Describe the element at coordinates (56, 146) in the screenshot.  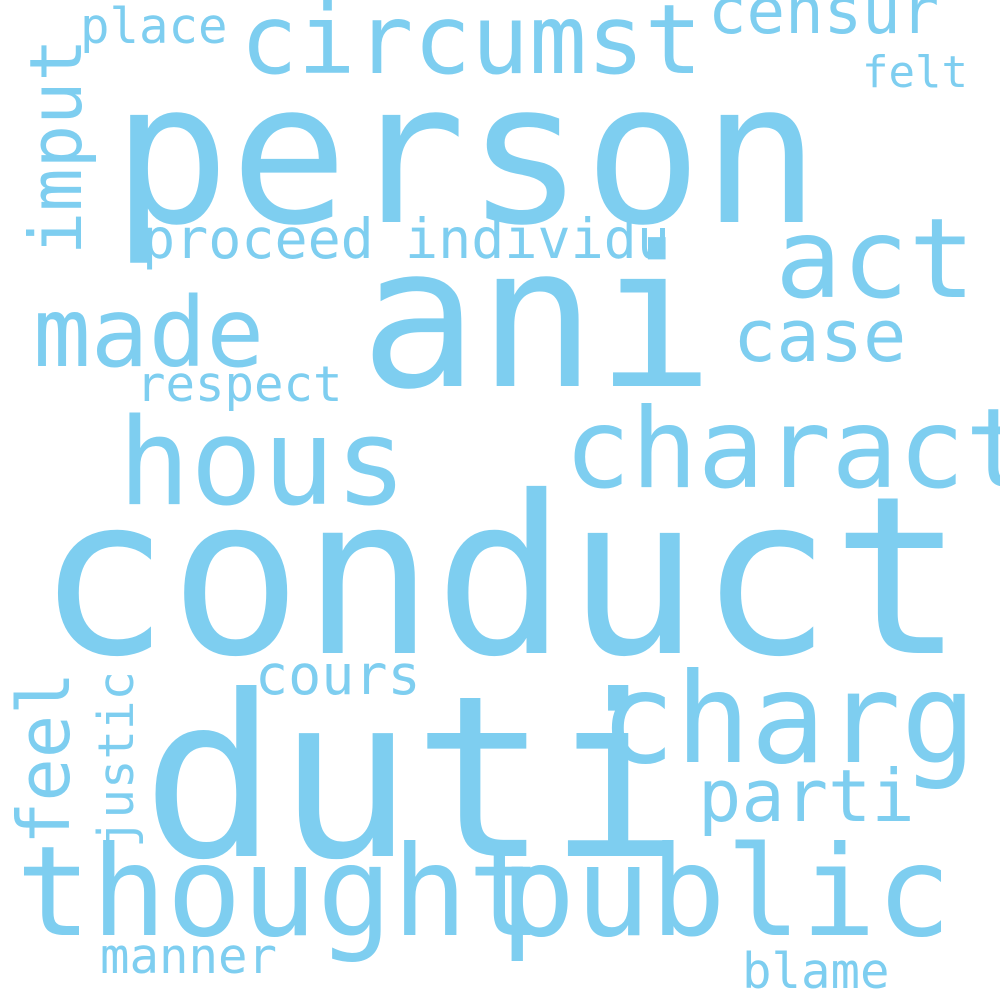
I see `word-imput: imput` at that location.